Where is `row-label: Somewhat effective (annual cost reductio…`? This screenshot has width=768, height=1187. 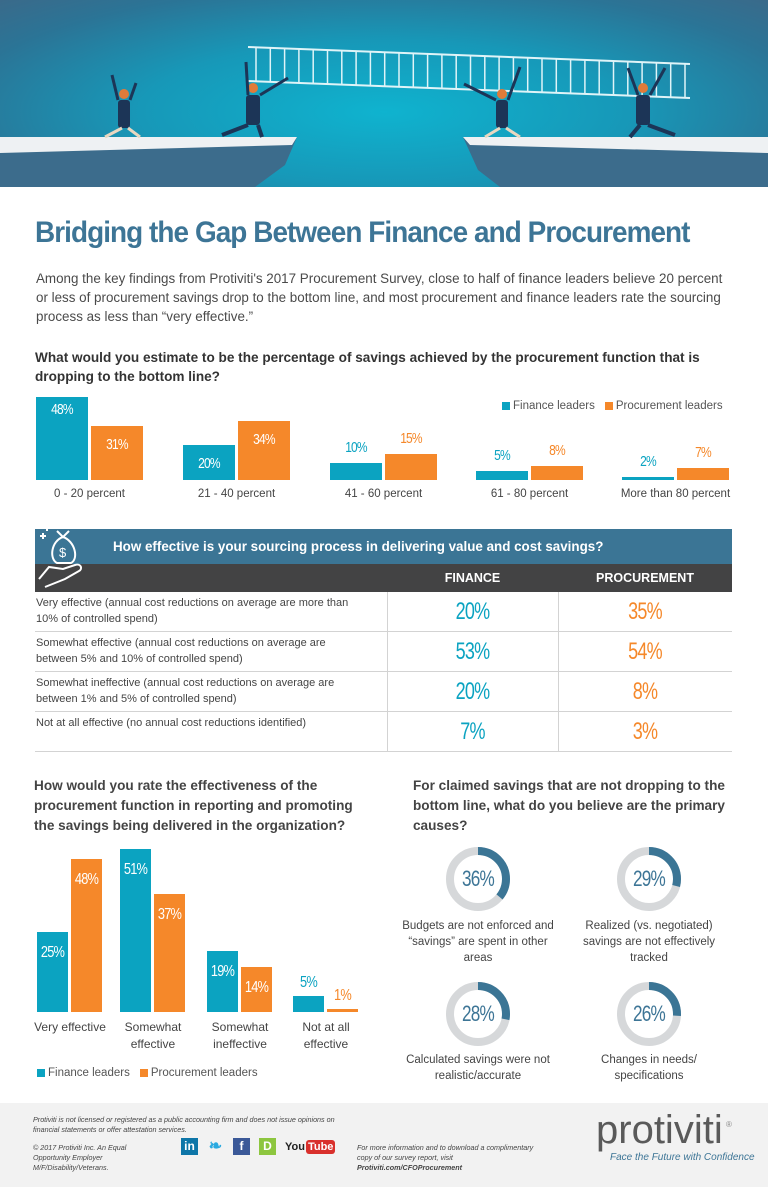
row-label: Somewhat effective (annual cost reductio… is located at coordinates (181, 651).